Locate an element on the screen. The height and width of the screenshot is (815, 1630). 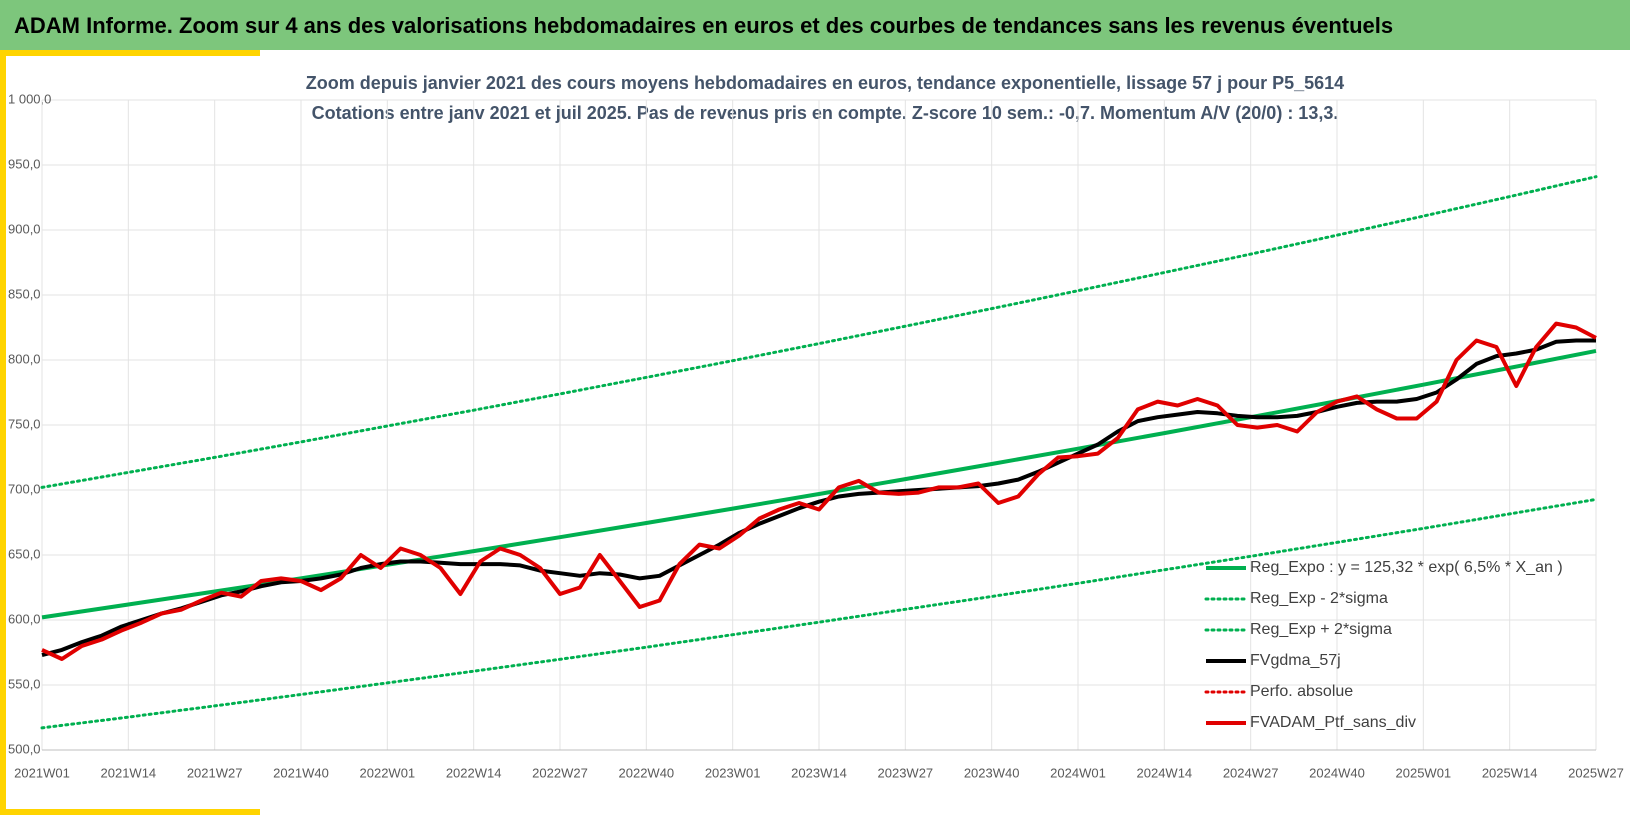
x-tick-label: 2025W01 is located at coordinates (1424, 772).